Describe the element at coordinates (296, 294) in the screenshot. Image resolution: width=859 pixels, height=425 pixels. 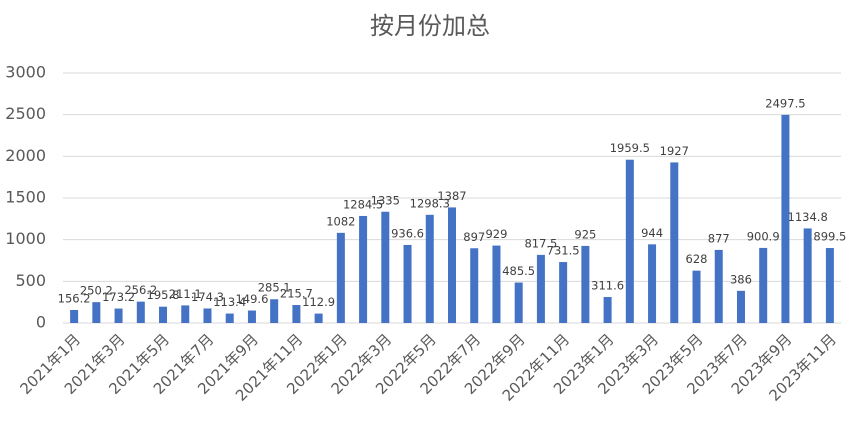
I see `data-label: 215.7` at that location.